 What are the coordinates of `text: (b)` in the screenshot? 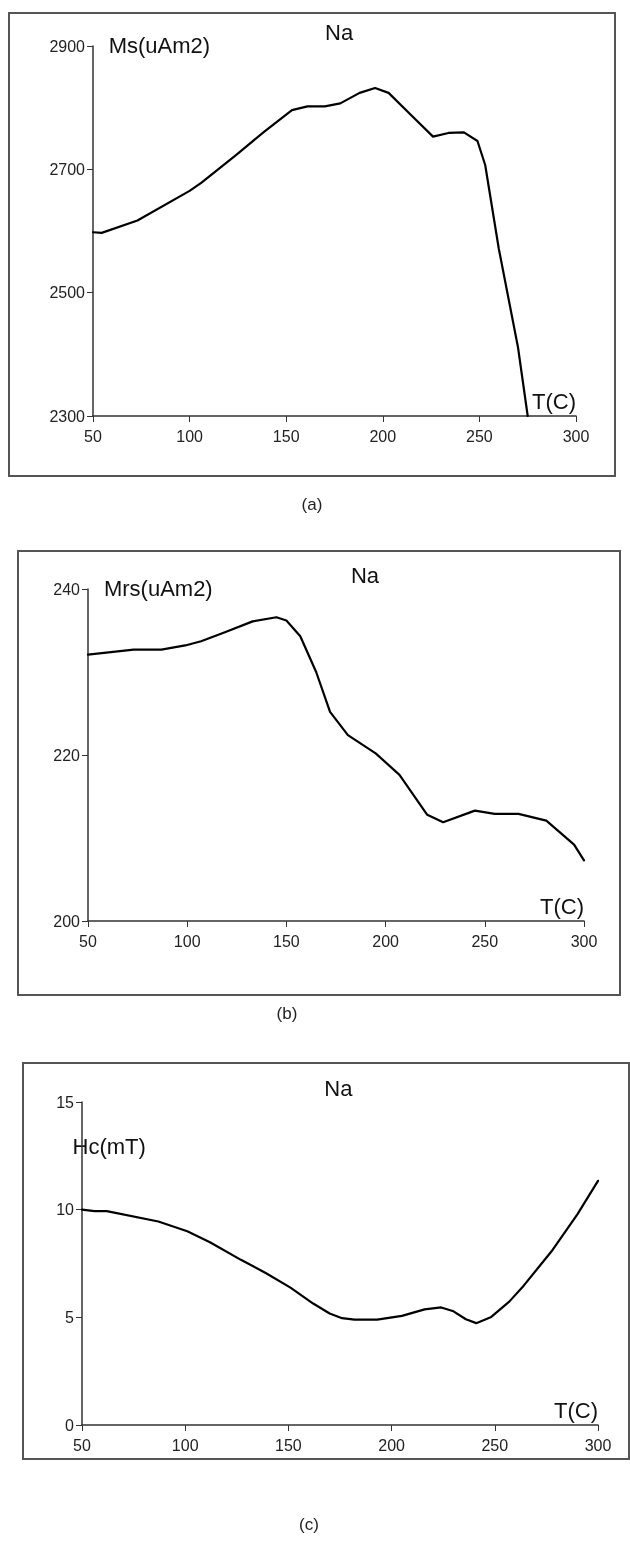 It's located at (287, 1014).